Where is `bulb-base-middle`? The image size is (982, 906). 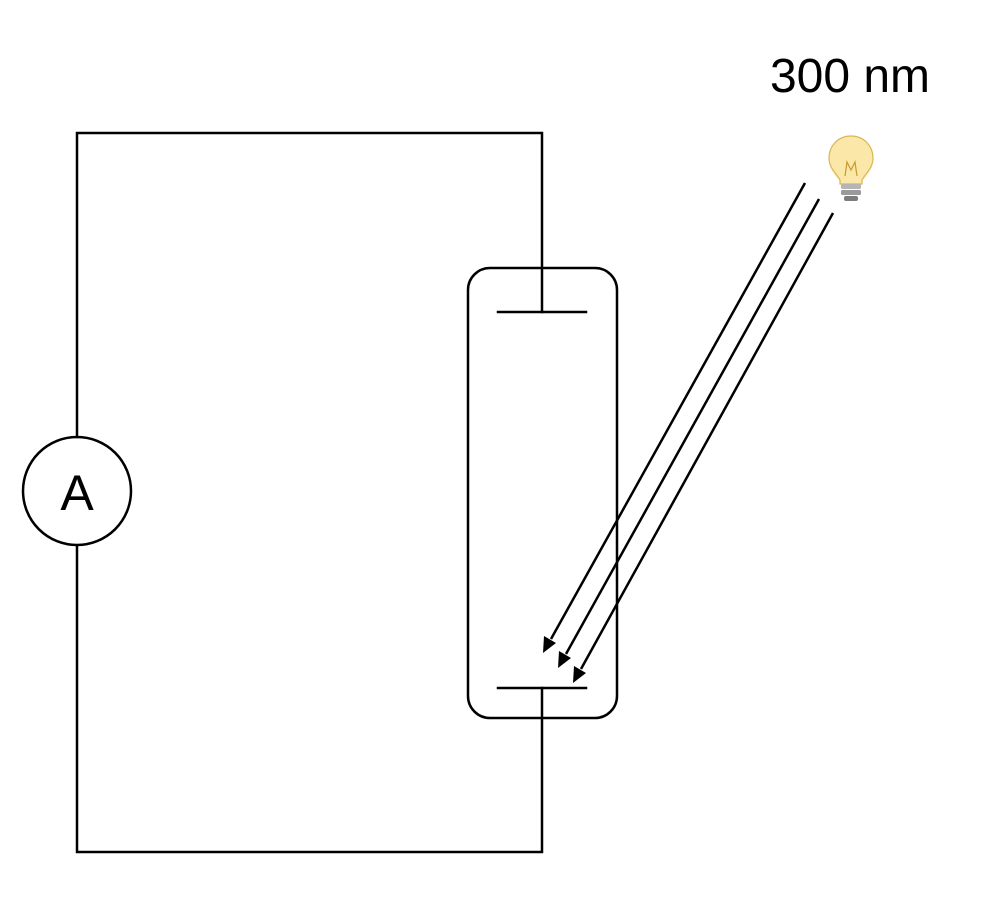
bulb-base-middle is located at coordinates (851, 192).